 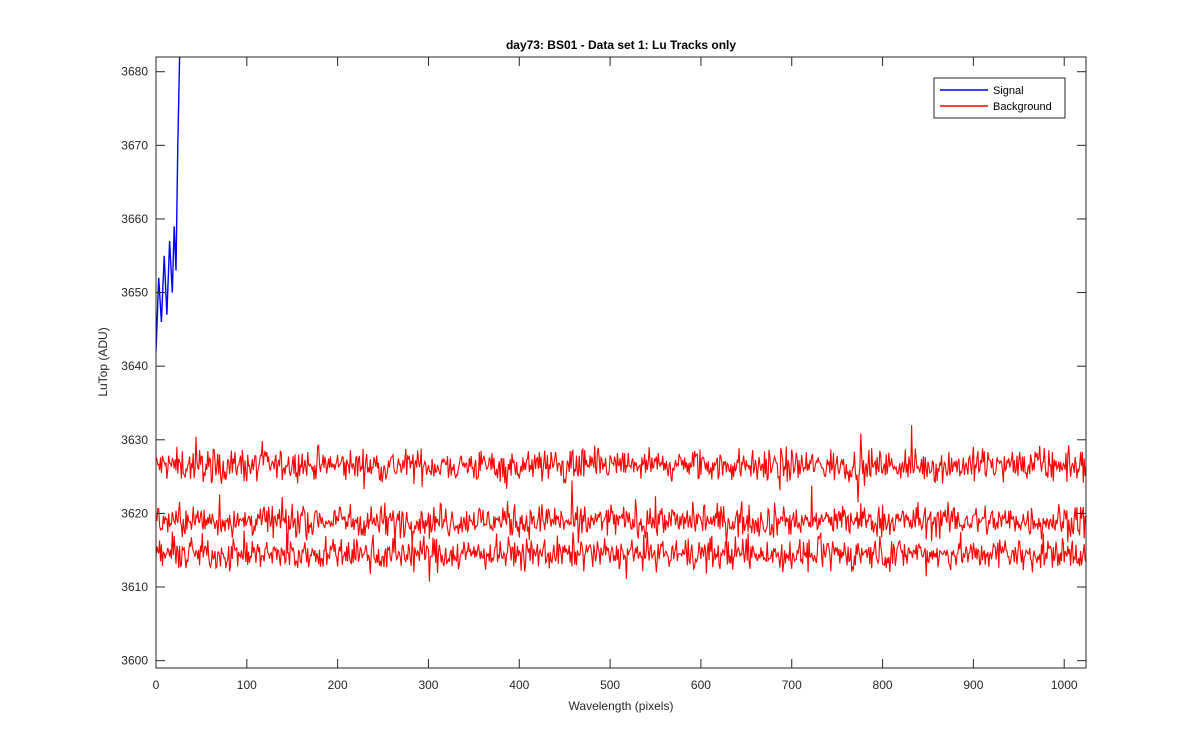 I want to click on x-tick-label: 800, so click(x=883, y=685).